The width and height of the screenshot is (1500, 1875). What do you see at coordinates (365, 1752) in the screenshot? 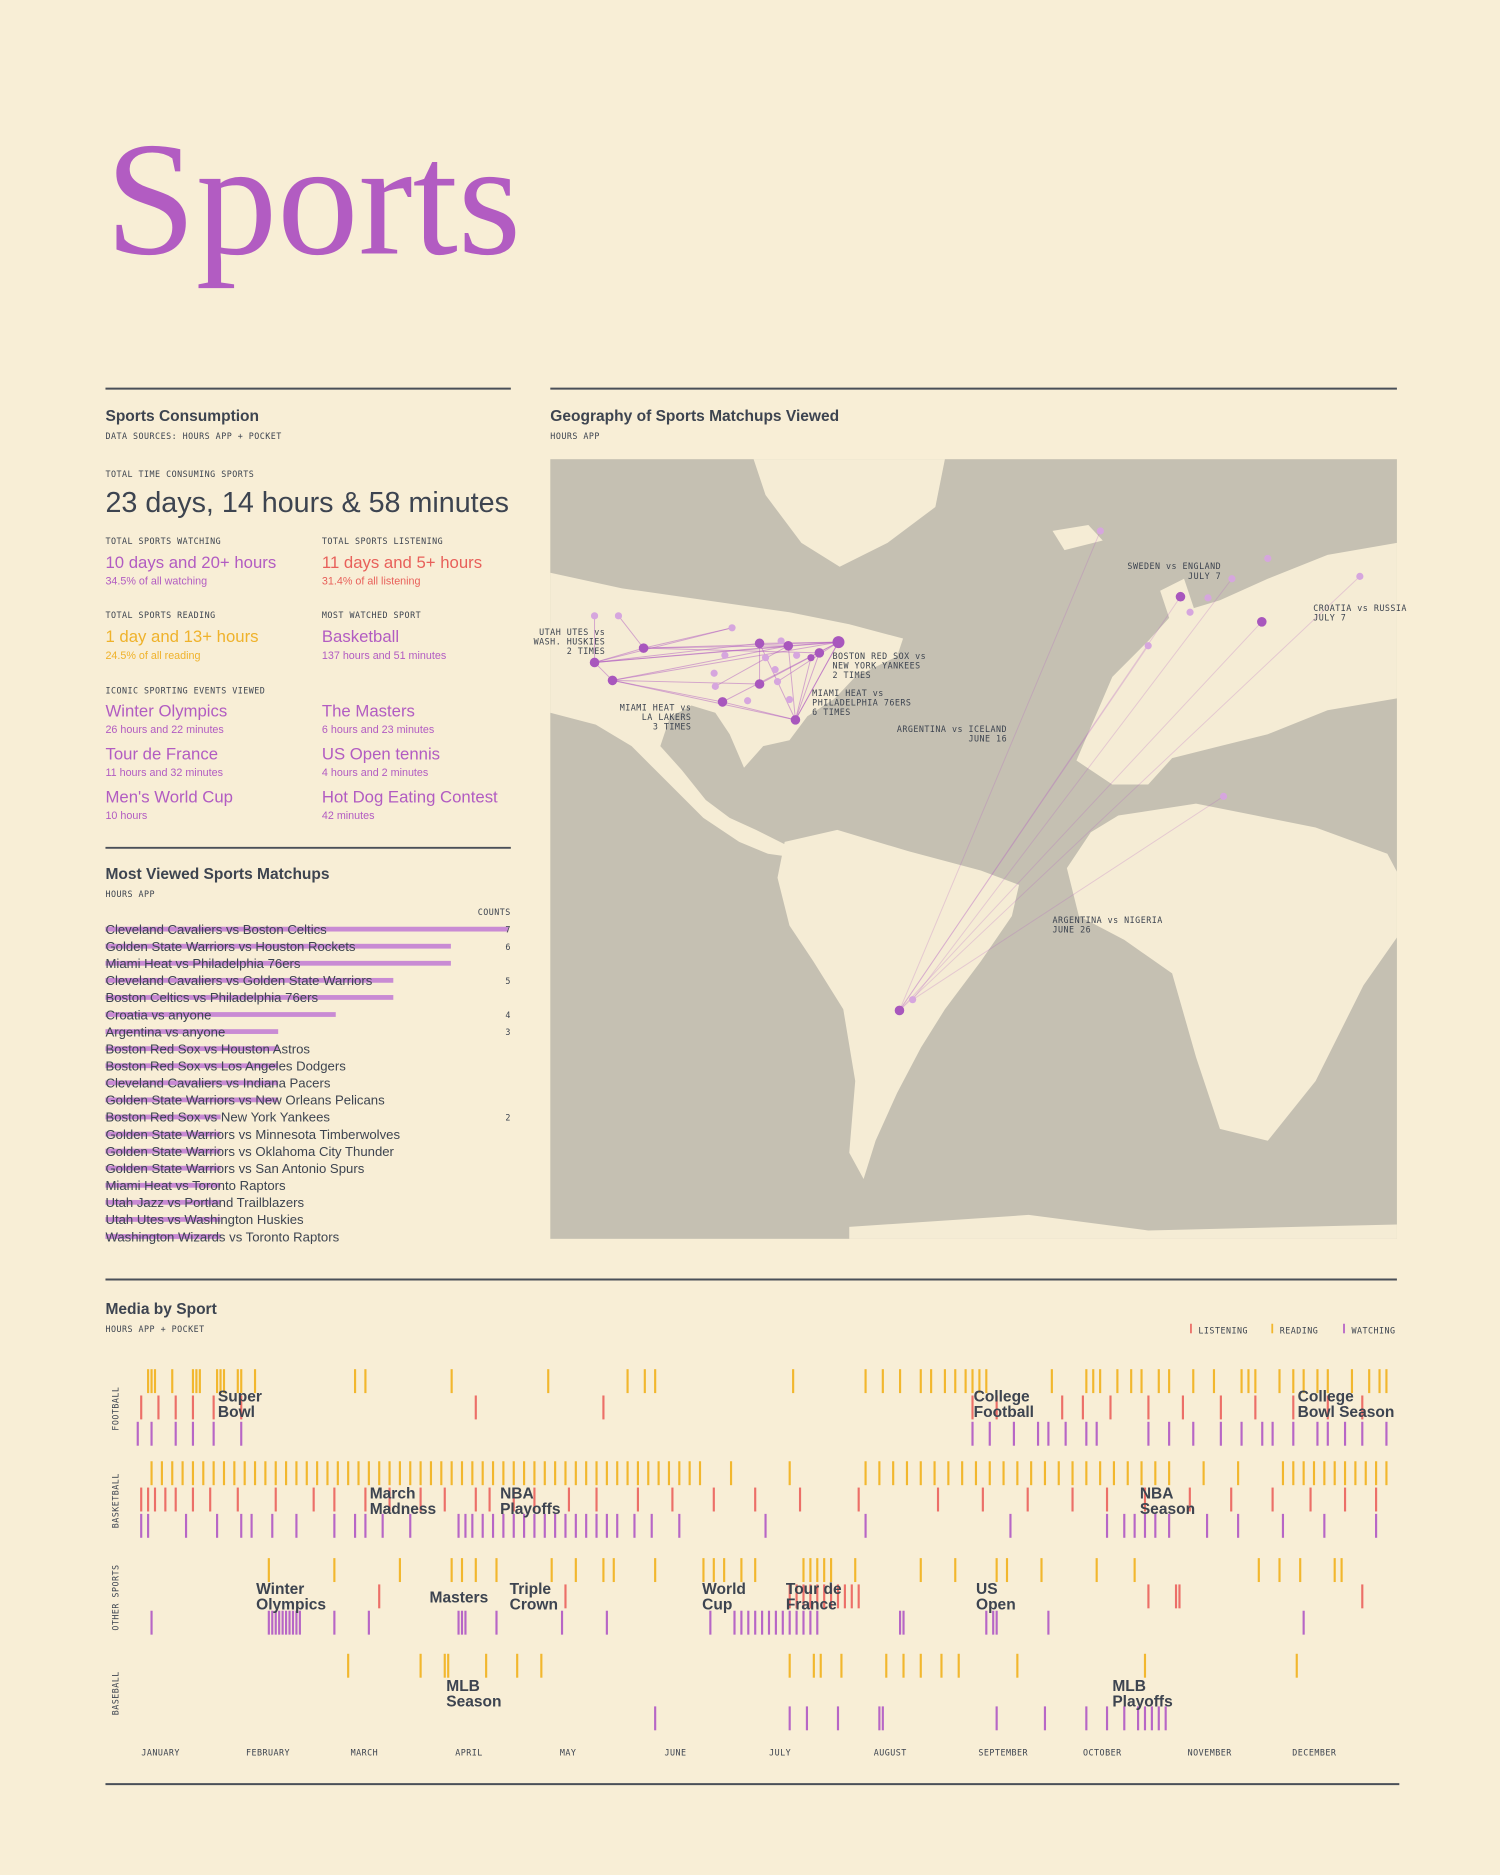
I see `month-label: MARCH` at bounding box center [365, 1752].